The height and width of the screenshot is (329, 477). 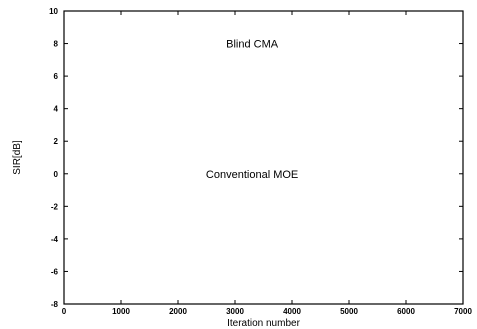 I want to click on y-axis-label: SIR[dB], so click(x=17, y=157).